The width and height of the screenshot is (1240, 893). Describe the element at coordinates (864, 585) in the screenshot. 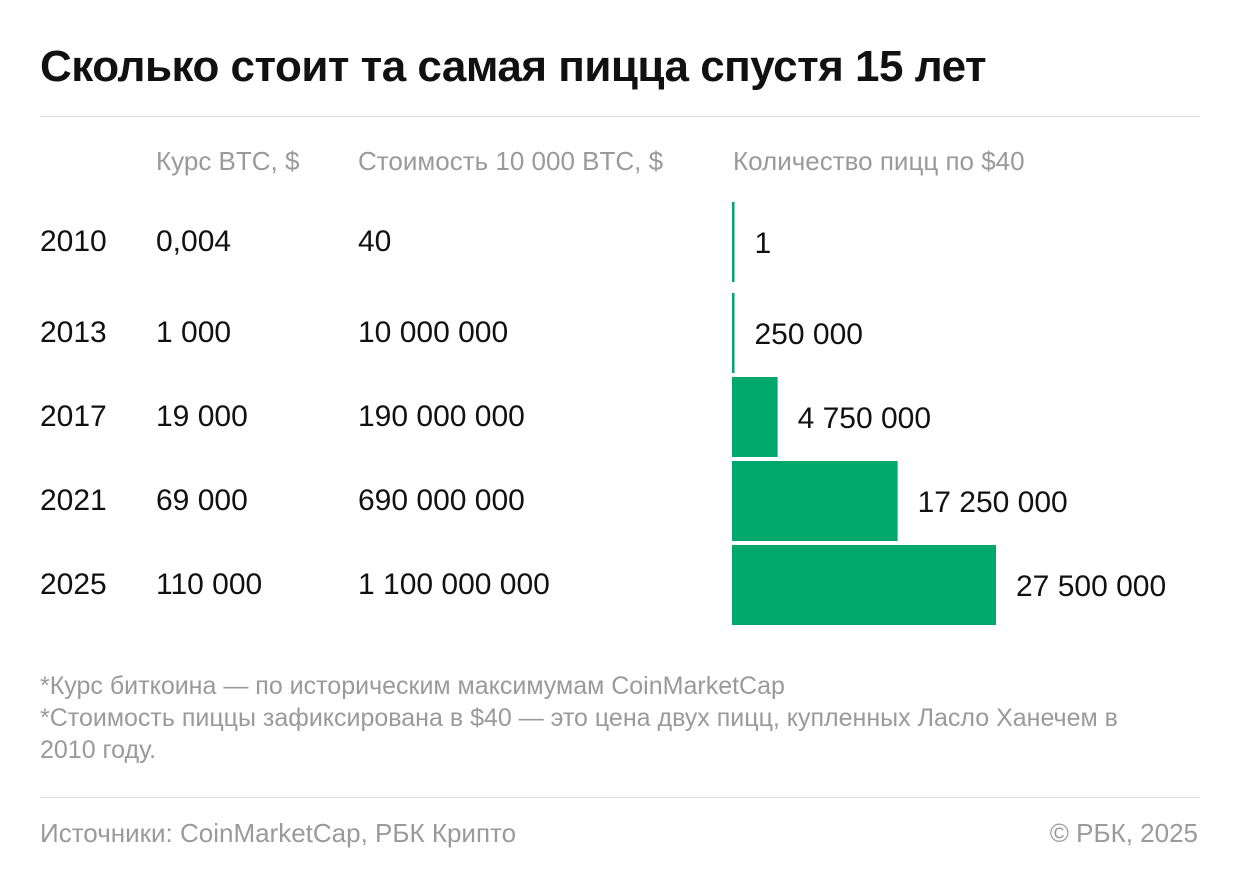

I see `bar-2025` at that location.